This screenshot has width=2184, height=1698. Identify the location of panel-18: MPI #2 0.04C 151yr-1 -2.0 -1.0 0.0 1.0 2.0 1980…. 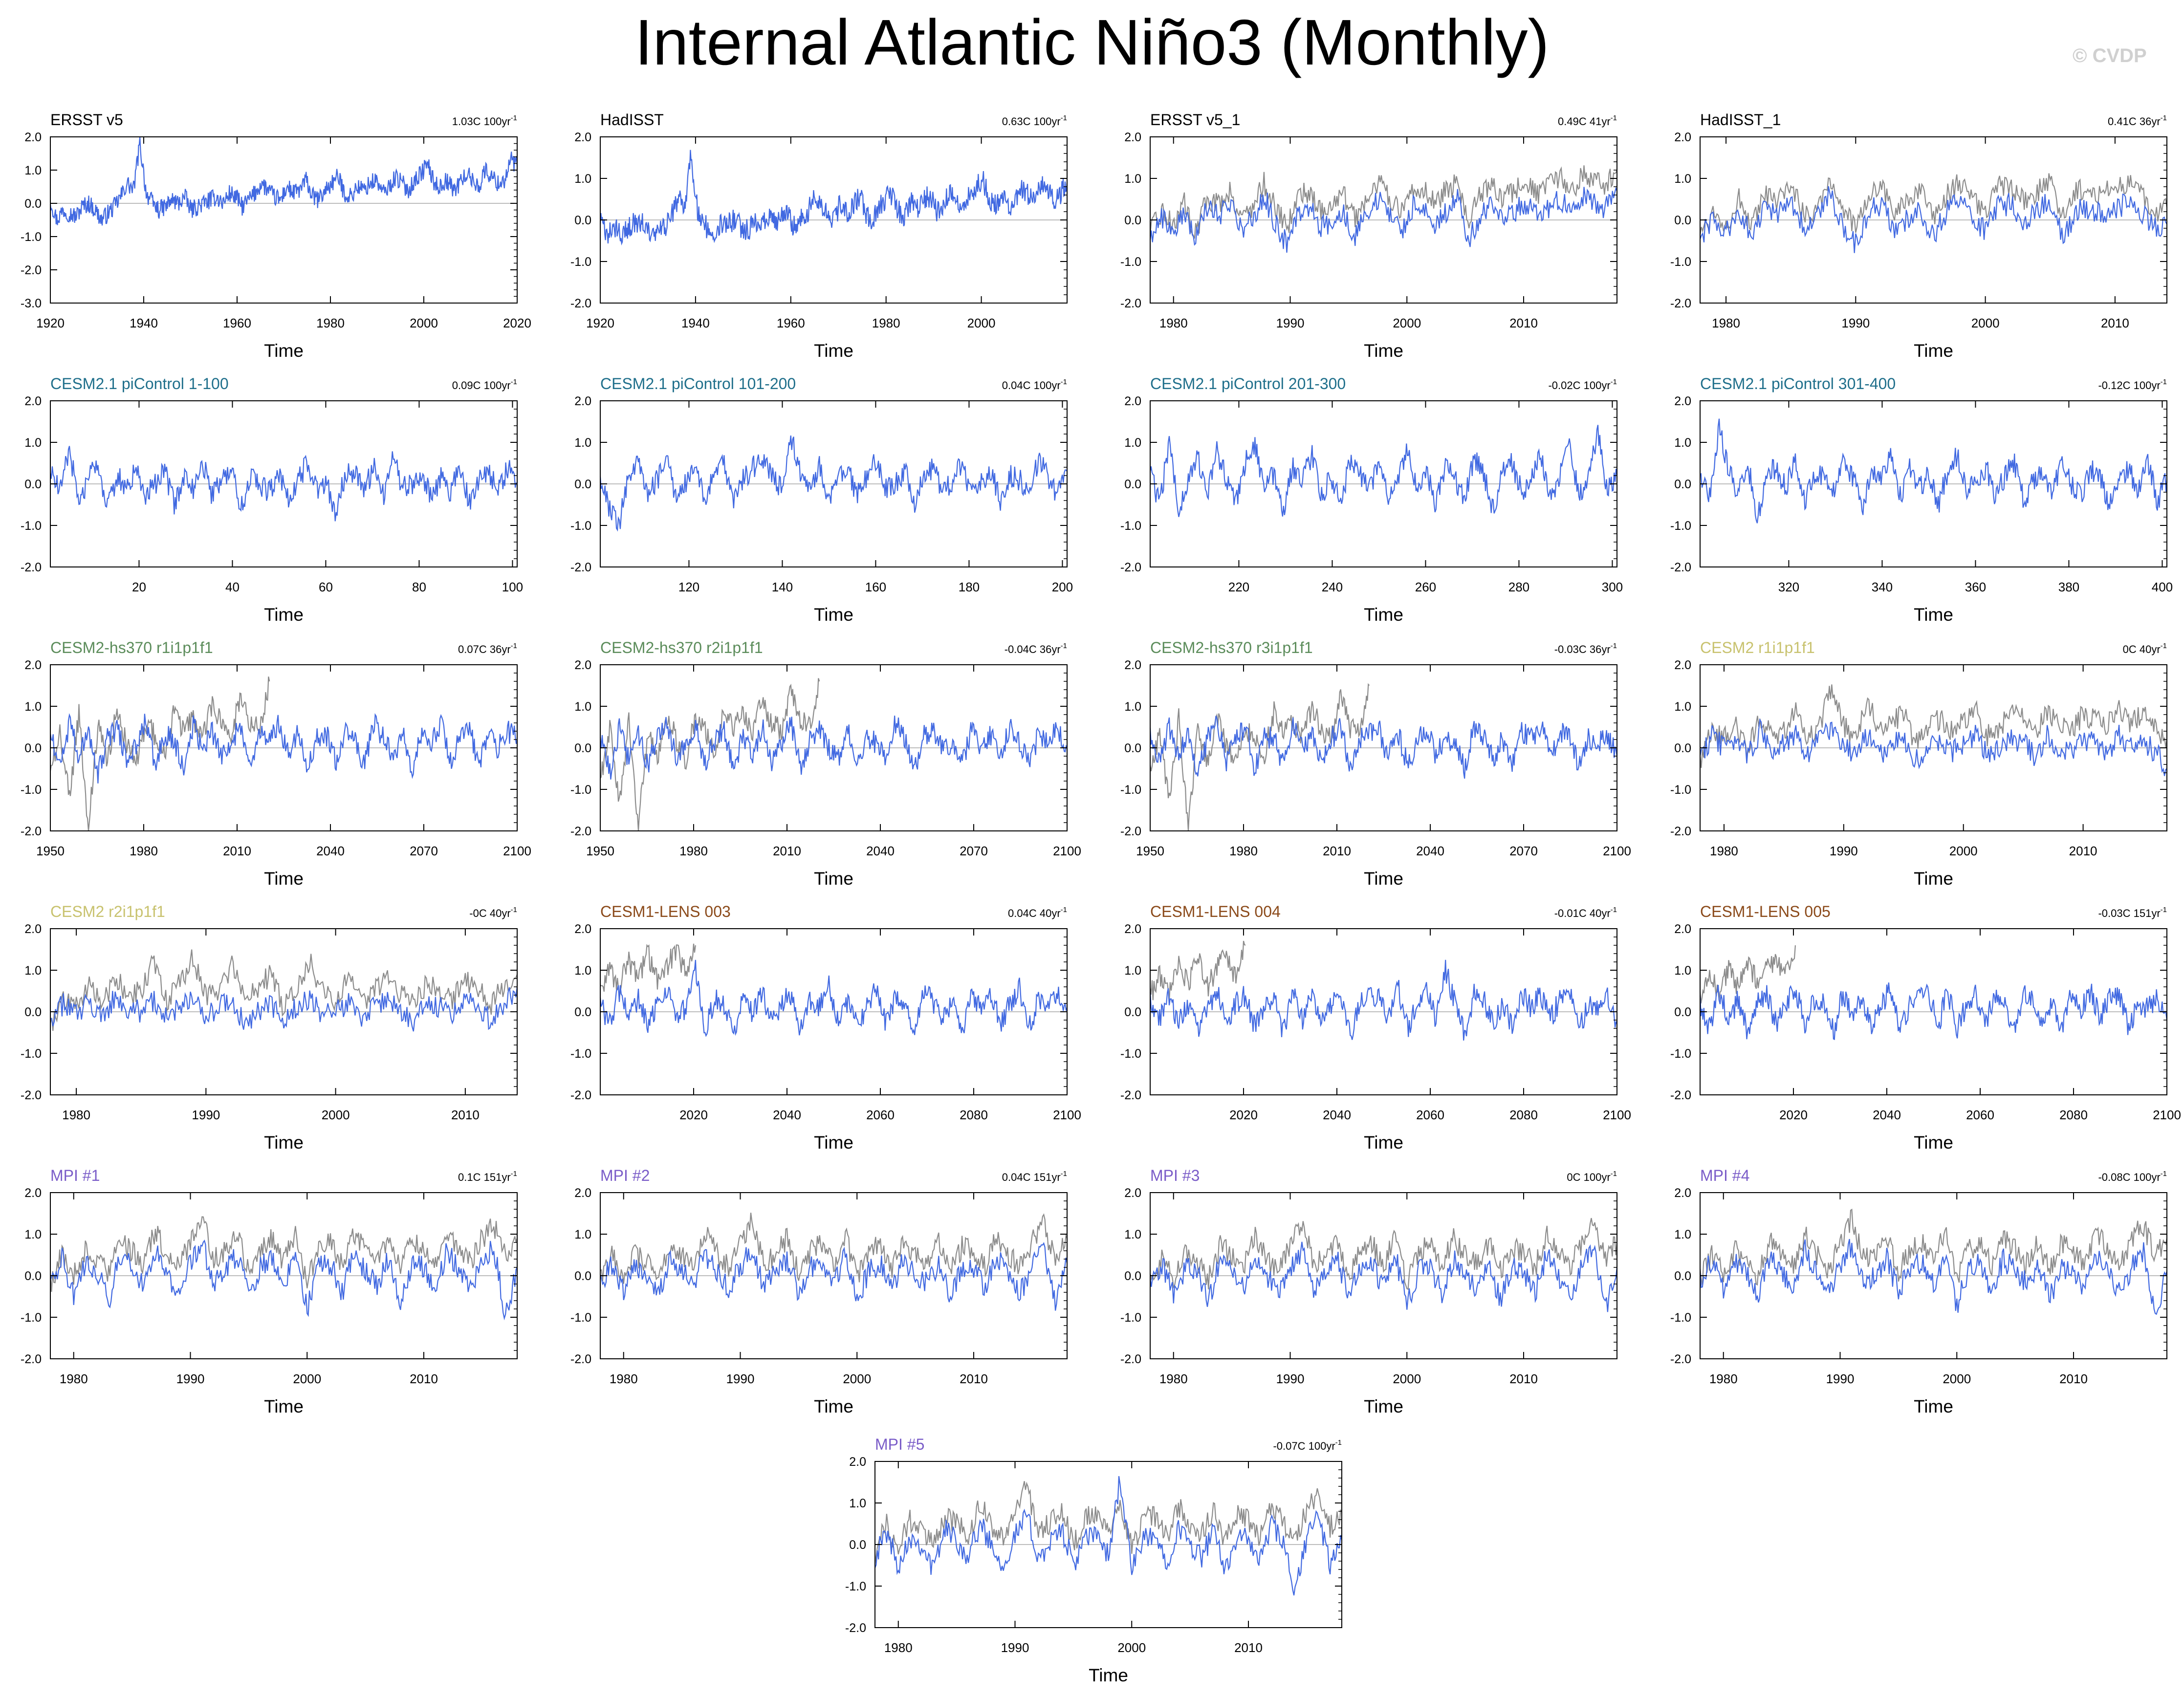
(819, 1291).